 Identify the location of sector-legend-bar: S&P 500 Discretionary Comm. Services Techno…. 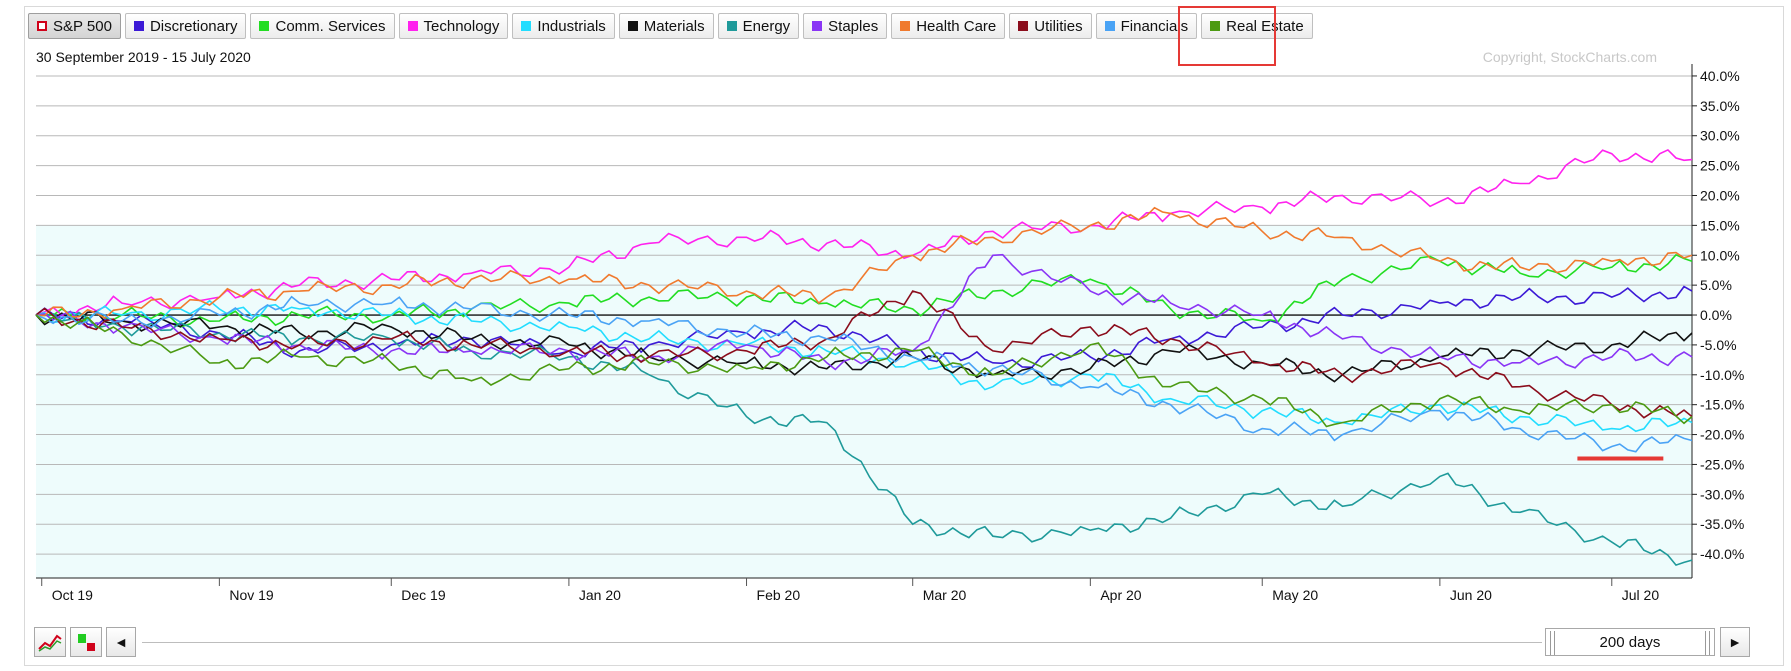
(670, 28).